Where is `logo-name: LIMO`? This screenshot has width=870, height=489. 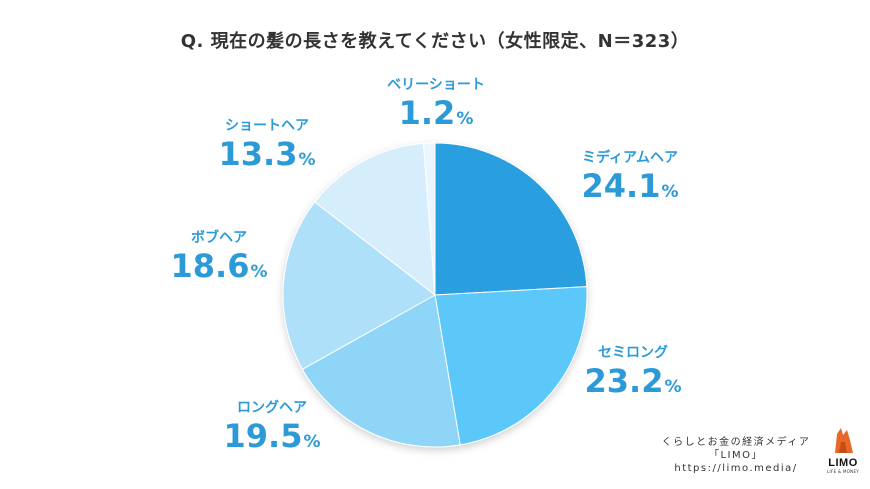 logo-name: LIMO is located at coordinates (843, 463).